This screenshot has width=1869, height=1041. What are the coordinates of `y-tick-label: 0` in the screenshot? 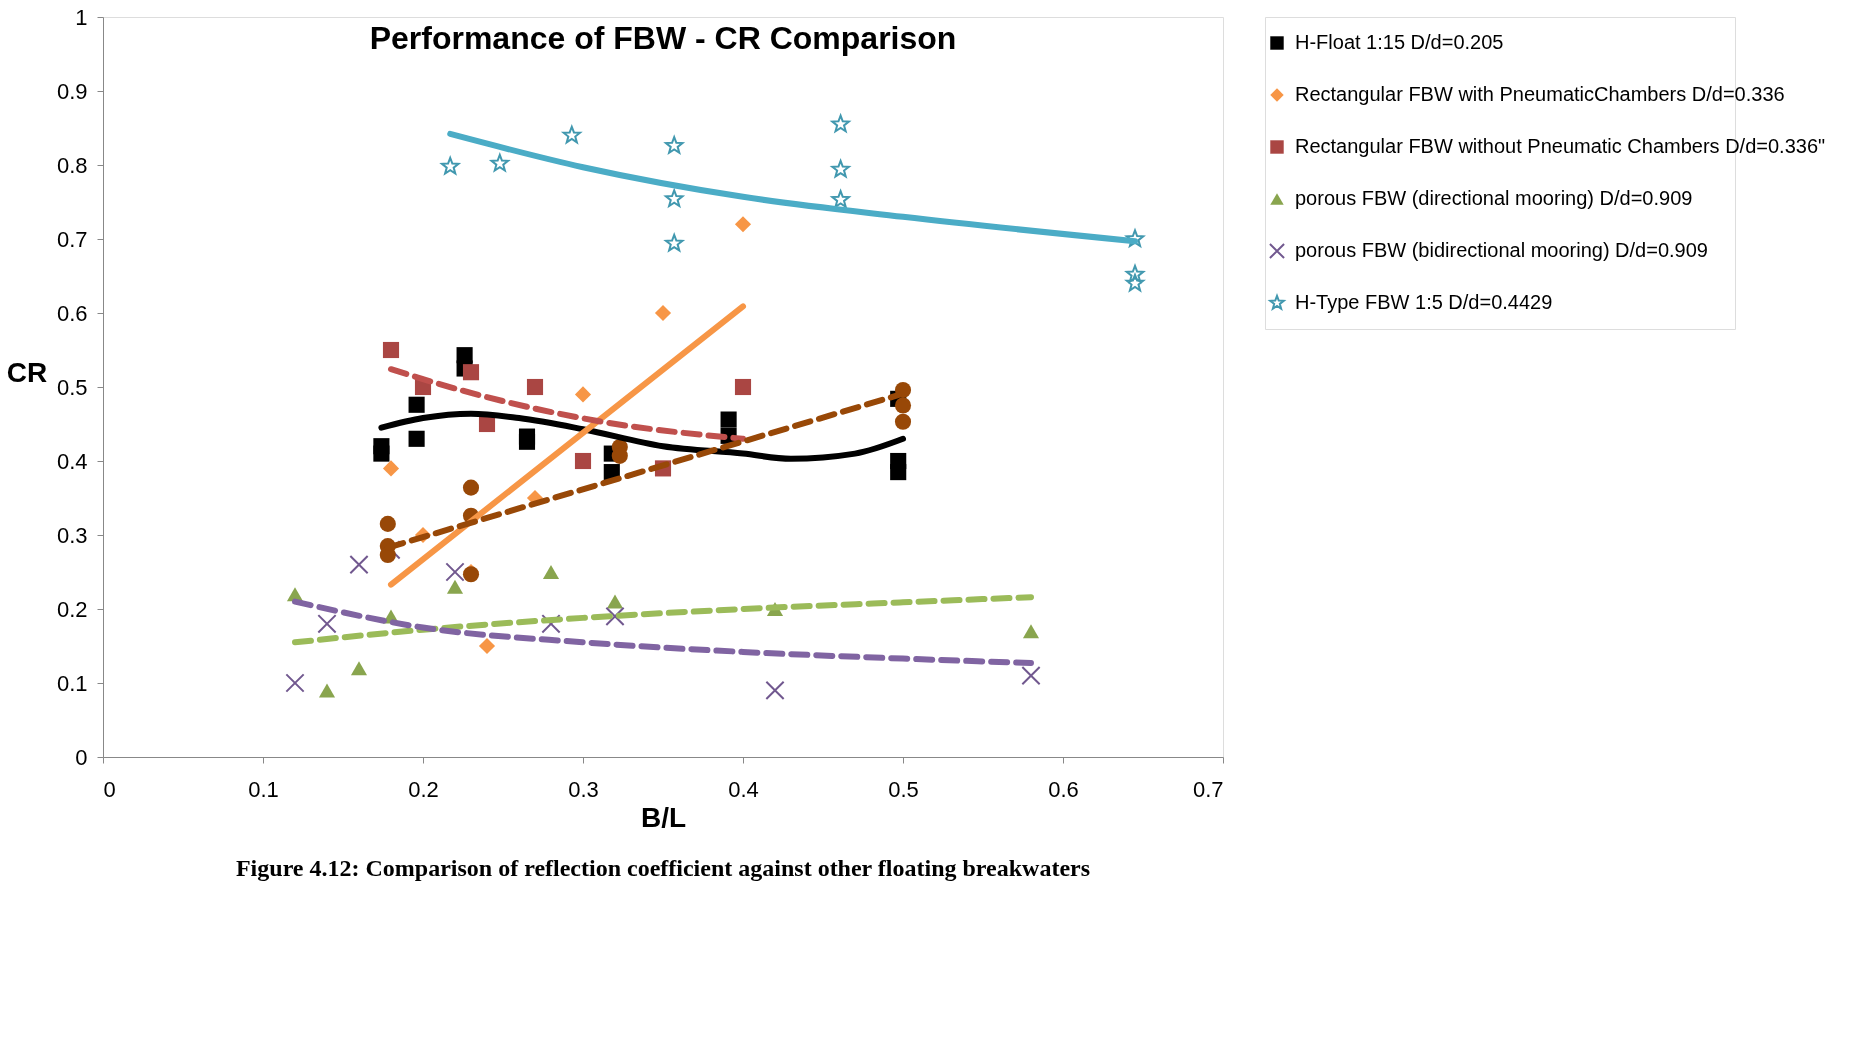 It's located at (81, 757).